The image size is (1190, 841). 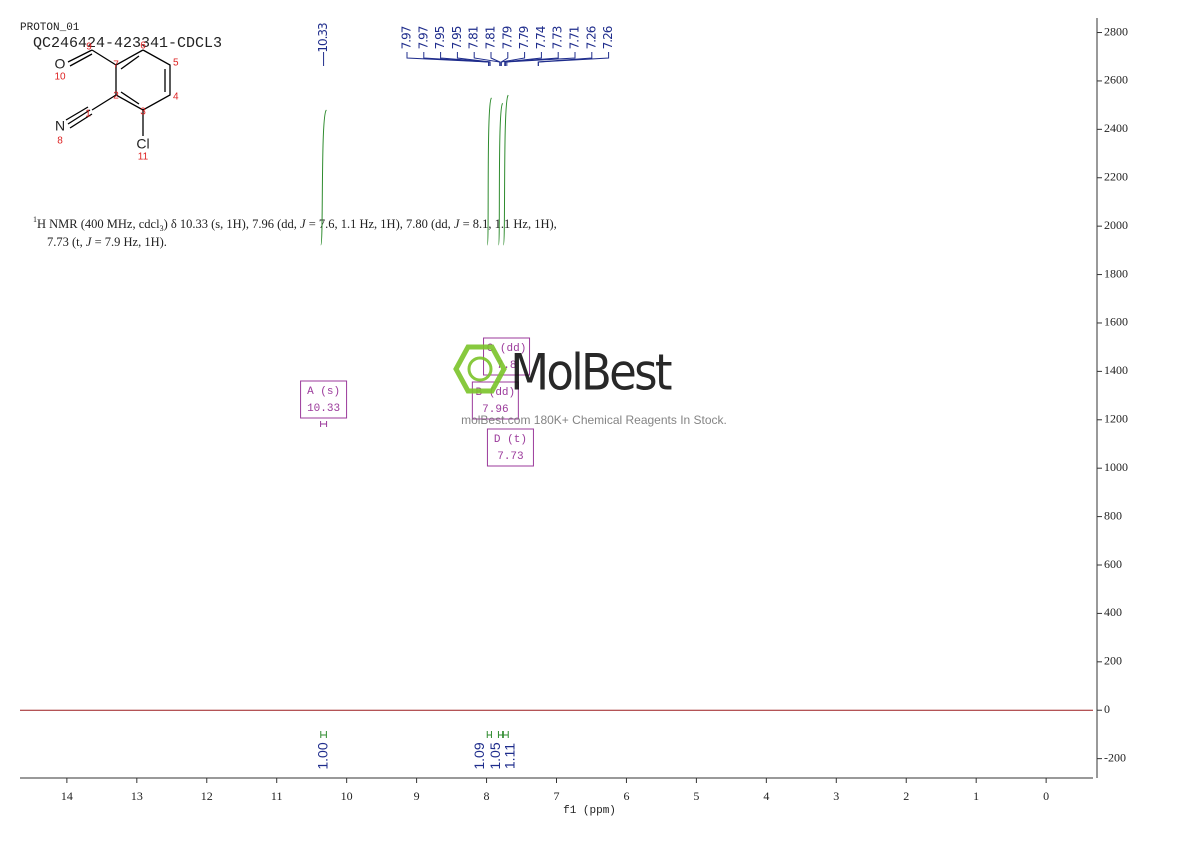 I want to click on txt: 7.73 (t,, so click(x=66, y=242).